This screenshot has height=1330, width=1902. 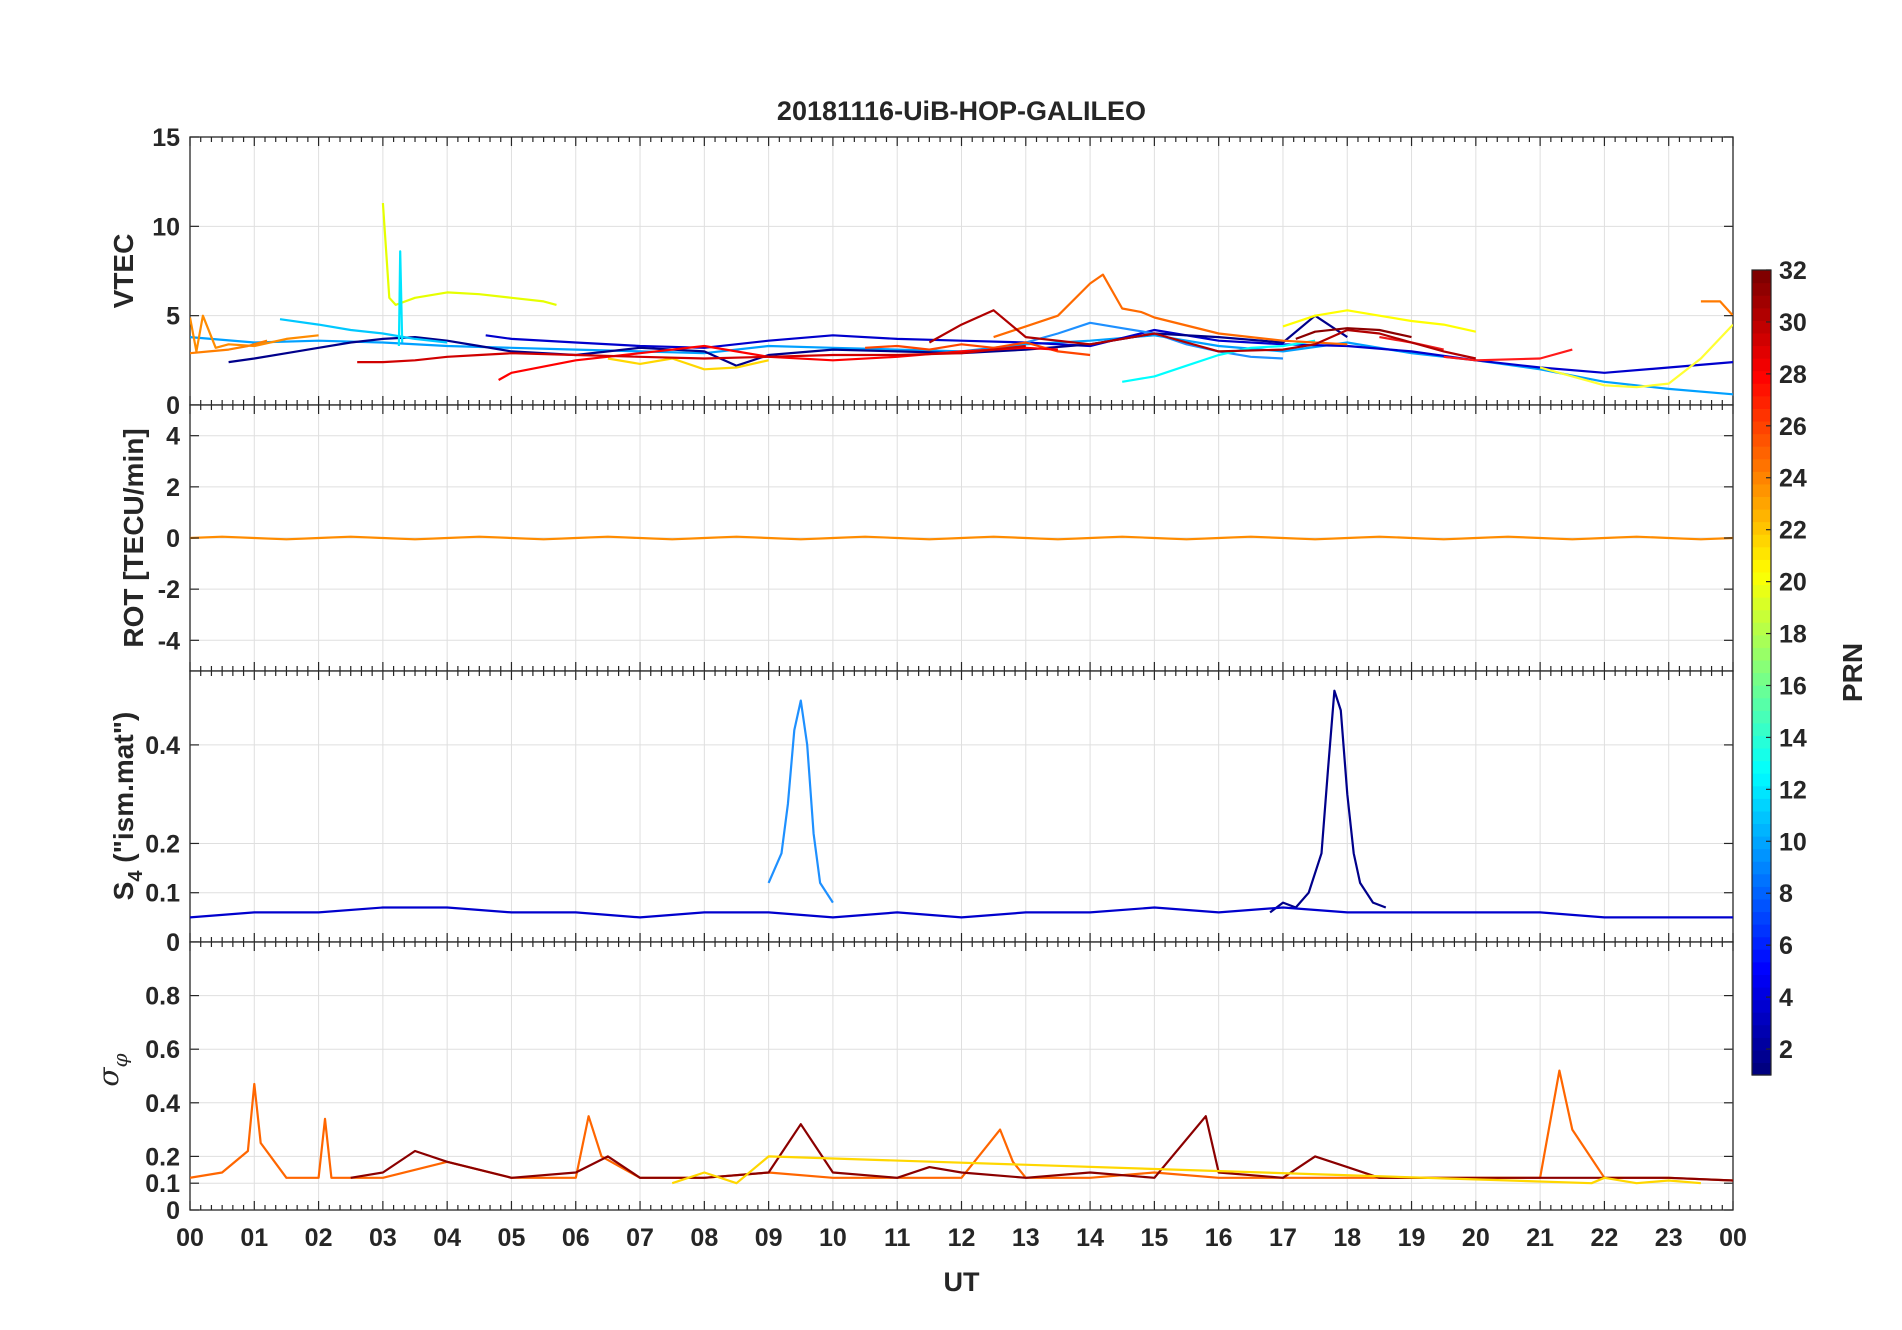 What do you see at coordinates (1605, 1238) in the screenshot?
I see `x-tick-label: 22` at bounding box center [1605, 1238].